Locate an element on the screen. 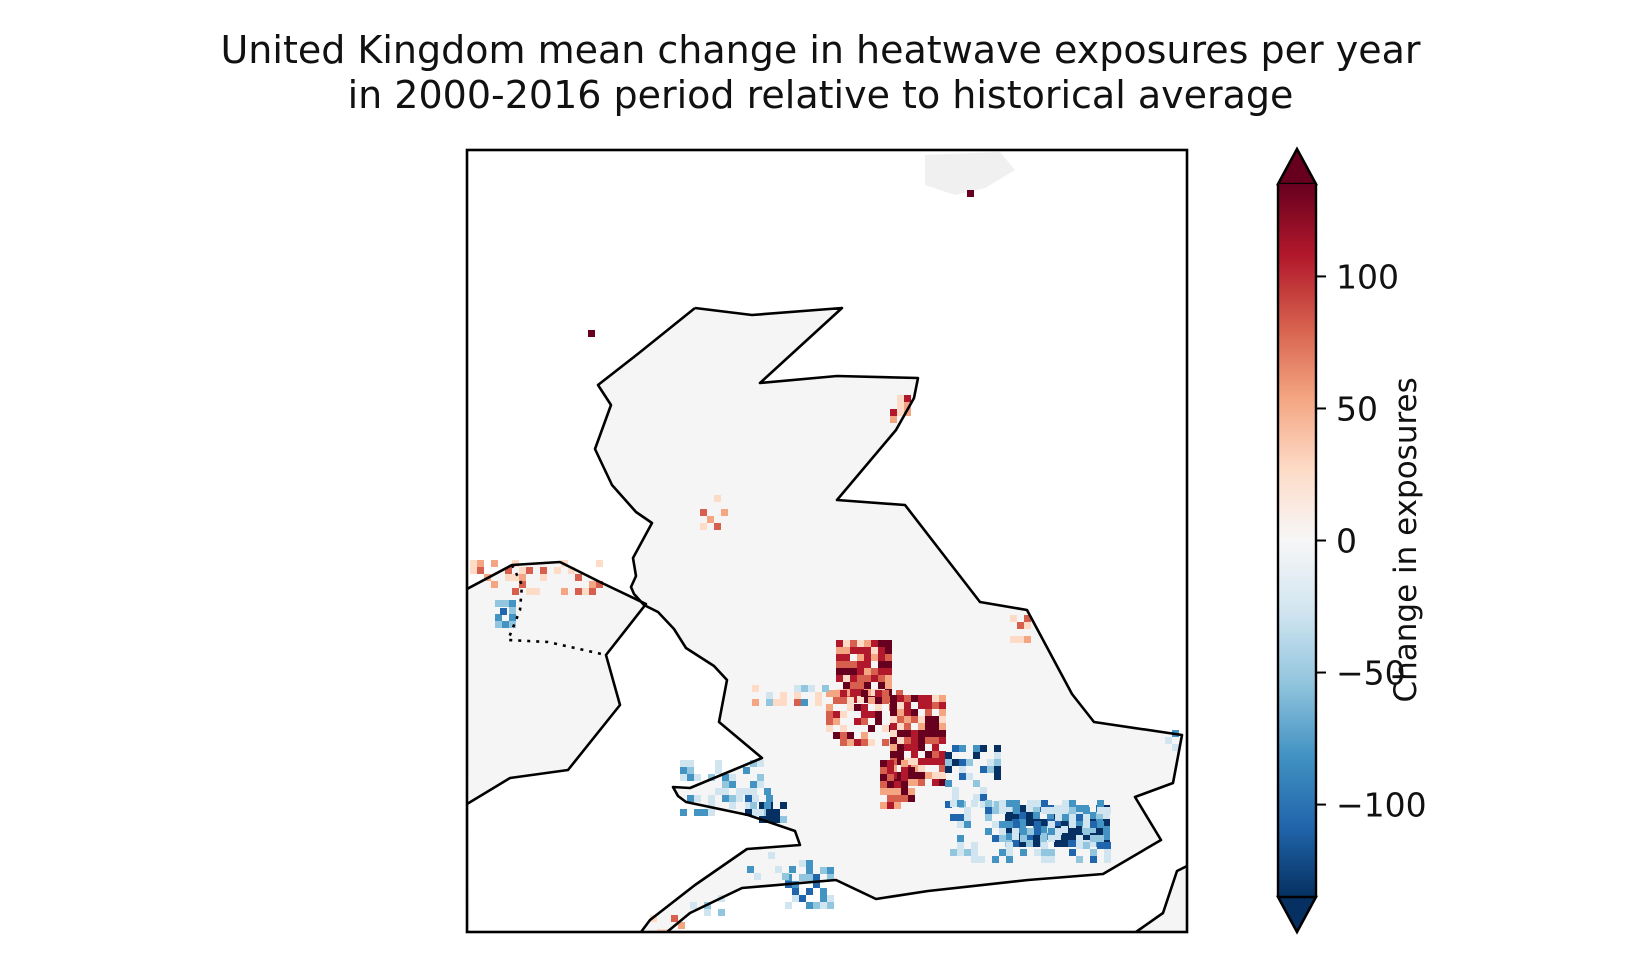 The image size is (1641, 962). colorbar-tick-label: 50 is located at coordinates (1357, 408).